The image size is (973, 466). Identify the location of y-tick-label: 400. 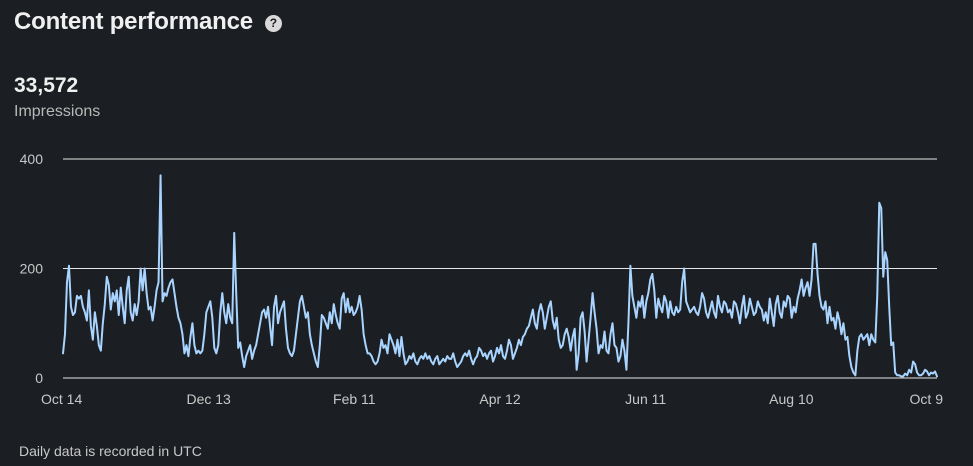
(32, 159).